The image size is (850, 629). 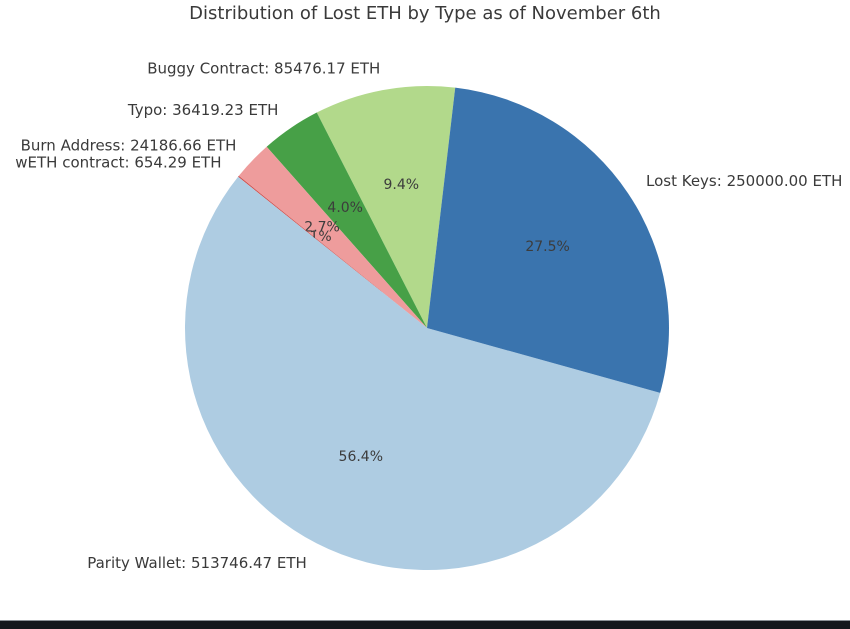 I want to click on pie-pct-label-buggy-contract: 9.4%, so click(x=402, y=185).